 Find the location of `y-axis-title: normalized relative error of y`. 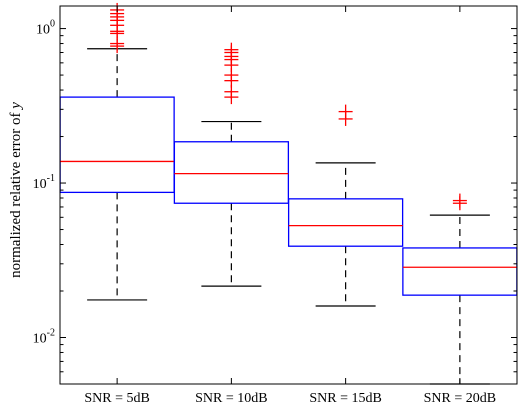

y-axis-title: normalized relative error of y is located at coordinates (16, 190).